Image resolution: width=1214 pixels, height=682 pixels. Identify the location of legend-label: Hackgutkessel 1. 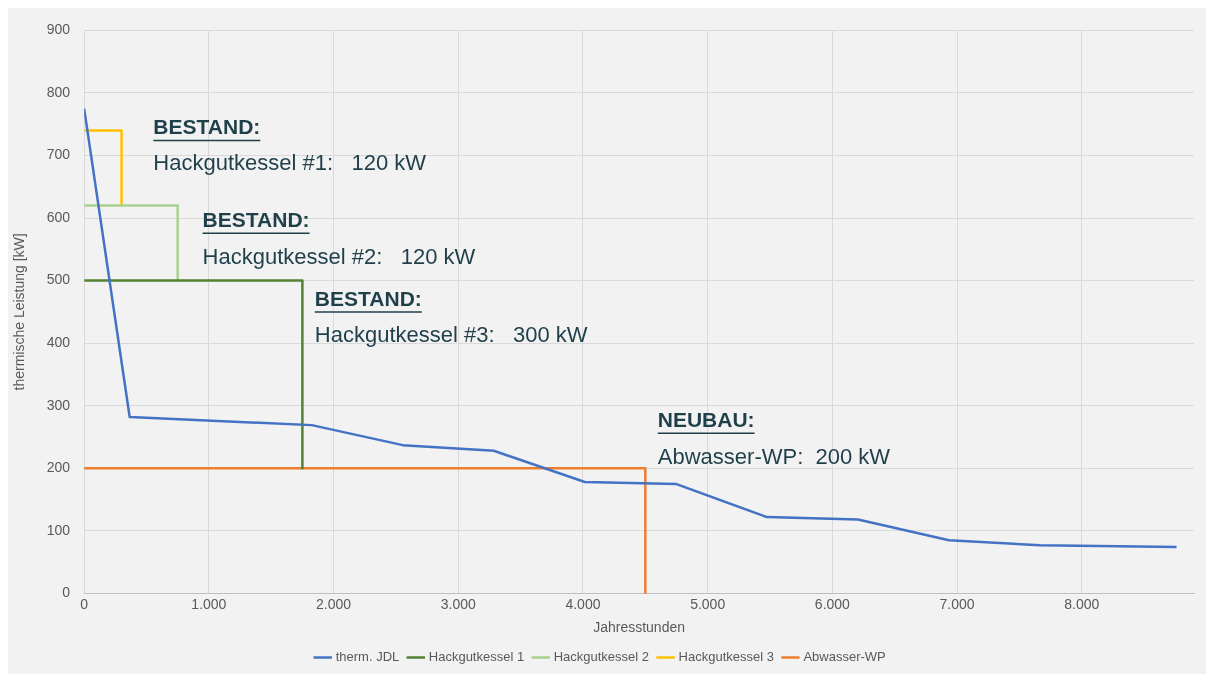
(476, 657).